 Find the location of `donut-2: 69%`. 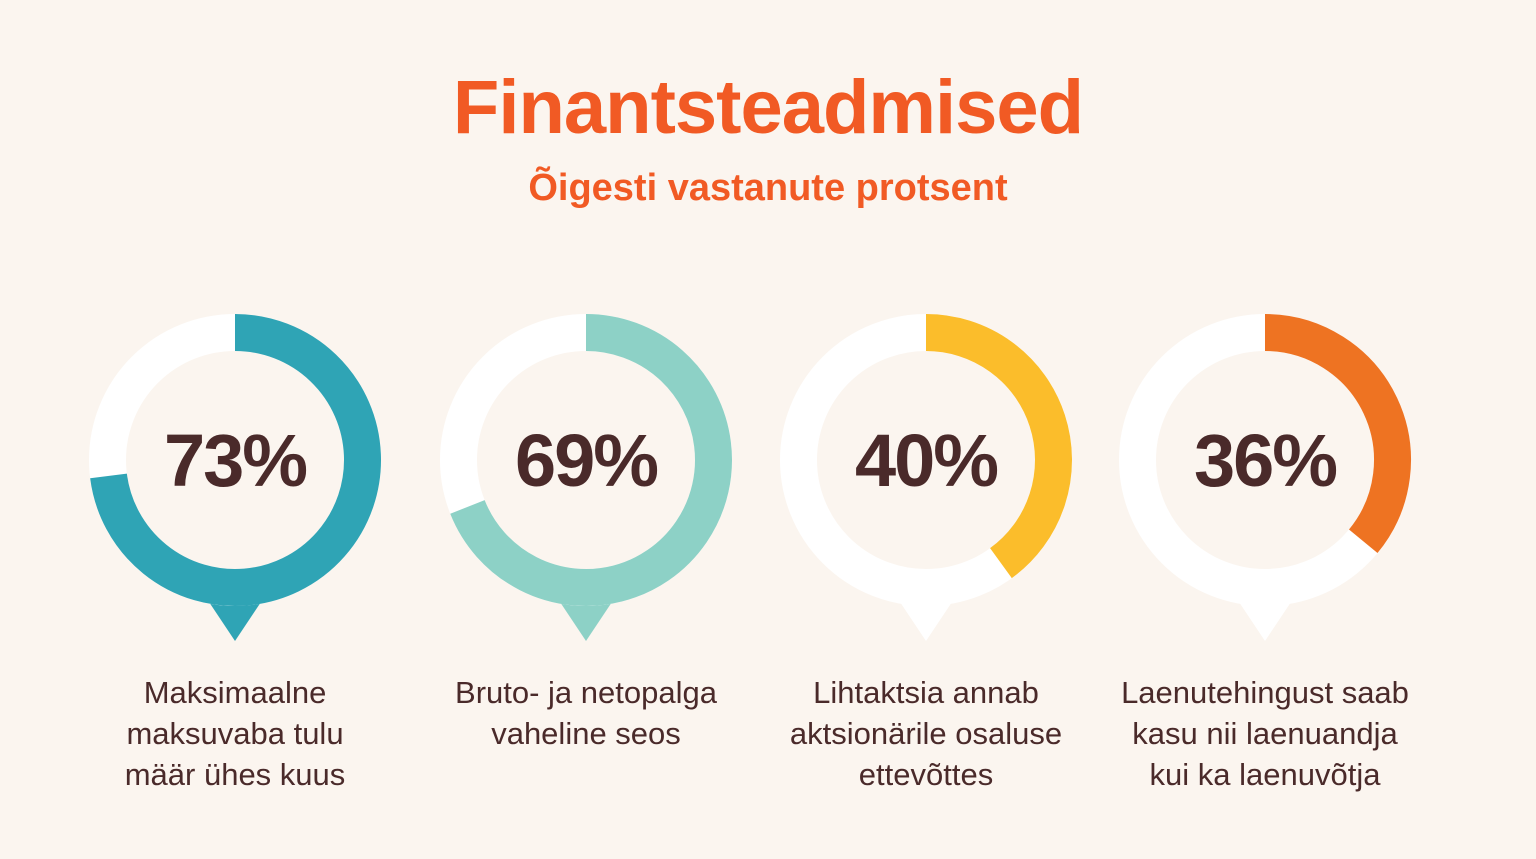

donut-2: 69% is located at coordinates (586, 477).